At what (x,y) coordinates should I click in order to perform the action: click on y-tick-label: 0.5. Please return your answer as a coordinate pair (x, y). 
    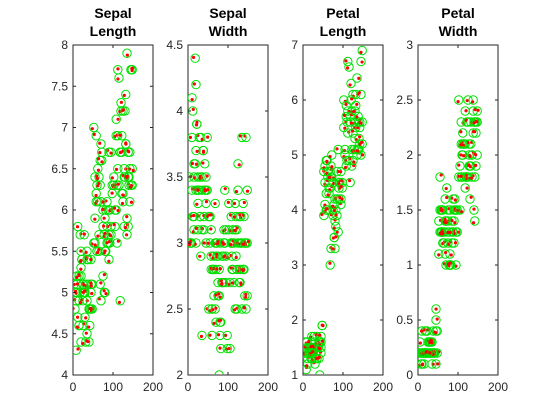
    Looking at the image, I should click on (404, 320).